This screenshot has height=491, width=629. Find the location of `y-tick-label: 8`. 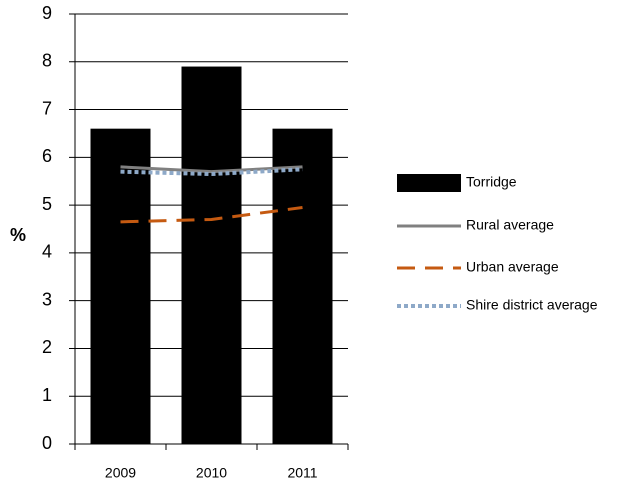

y-tick-label: 8 is located at coordinates (47, 61).